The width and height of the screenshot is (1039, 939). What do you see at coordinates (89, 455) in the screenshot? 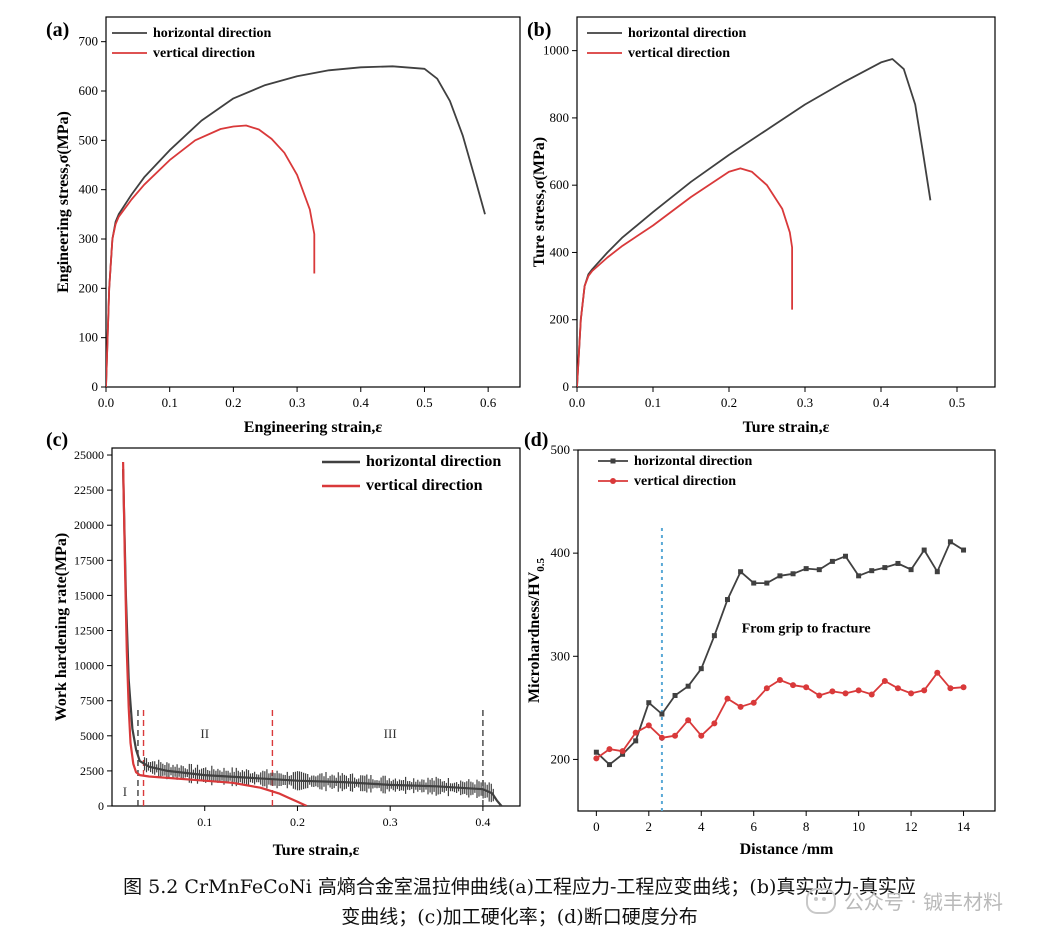
I see `y-tick-label: 25000` at bounding box center [89, 455].